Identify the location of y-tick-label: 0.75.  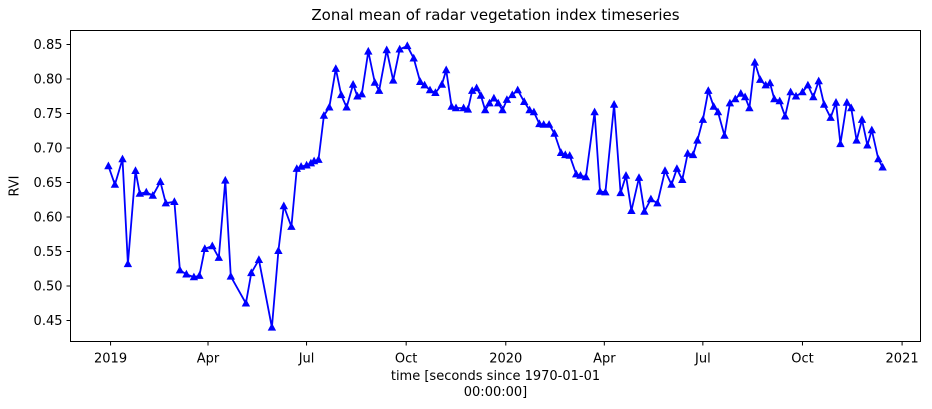
(48, 114).